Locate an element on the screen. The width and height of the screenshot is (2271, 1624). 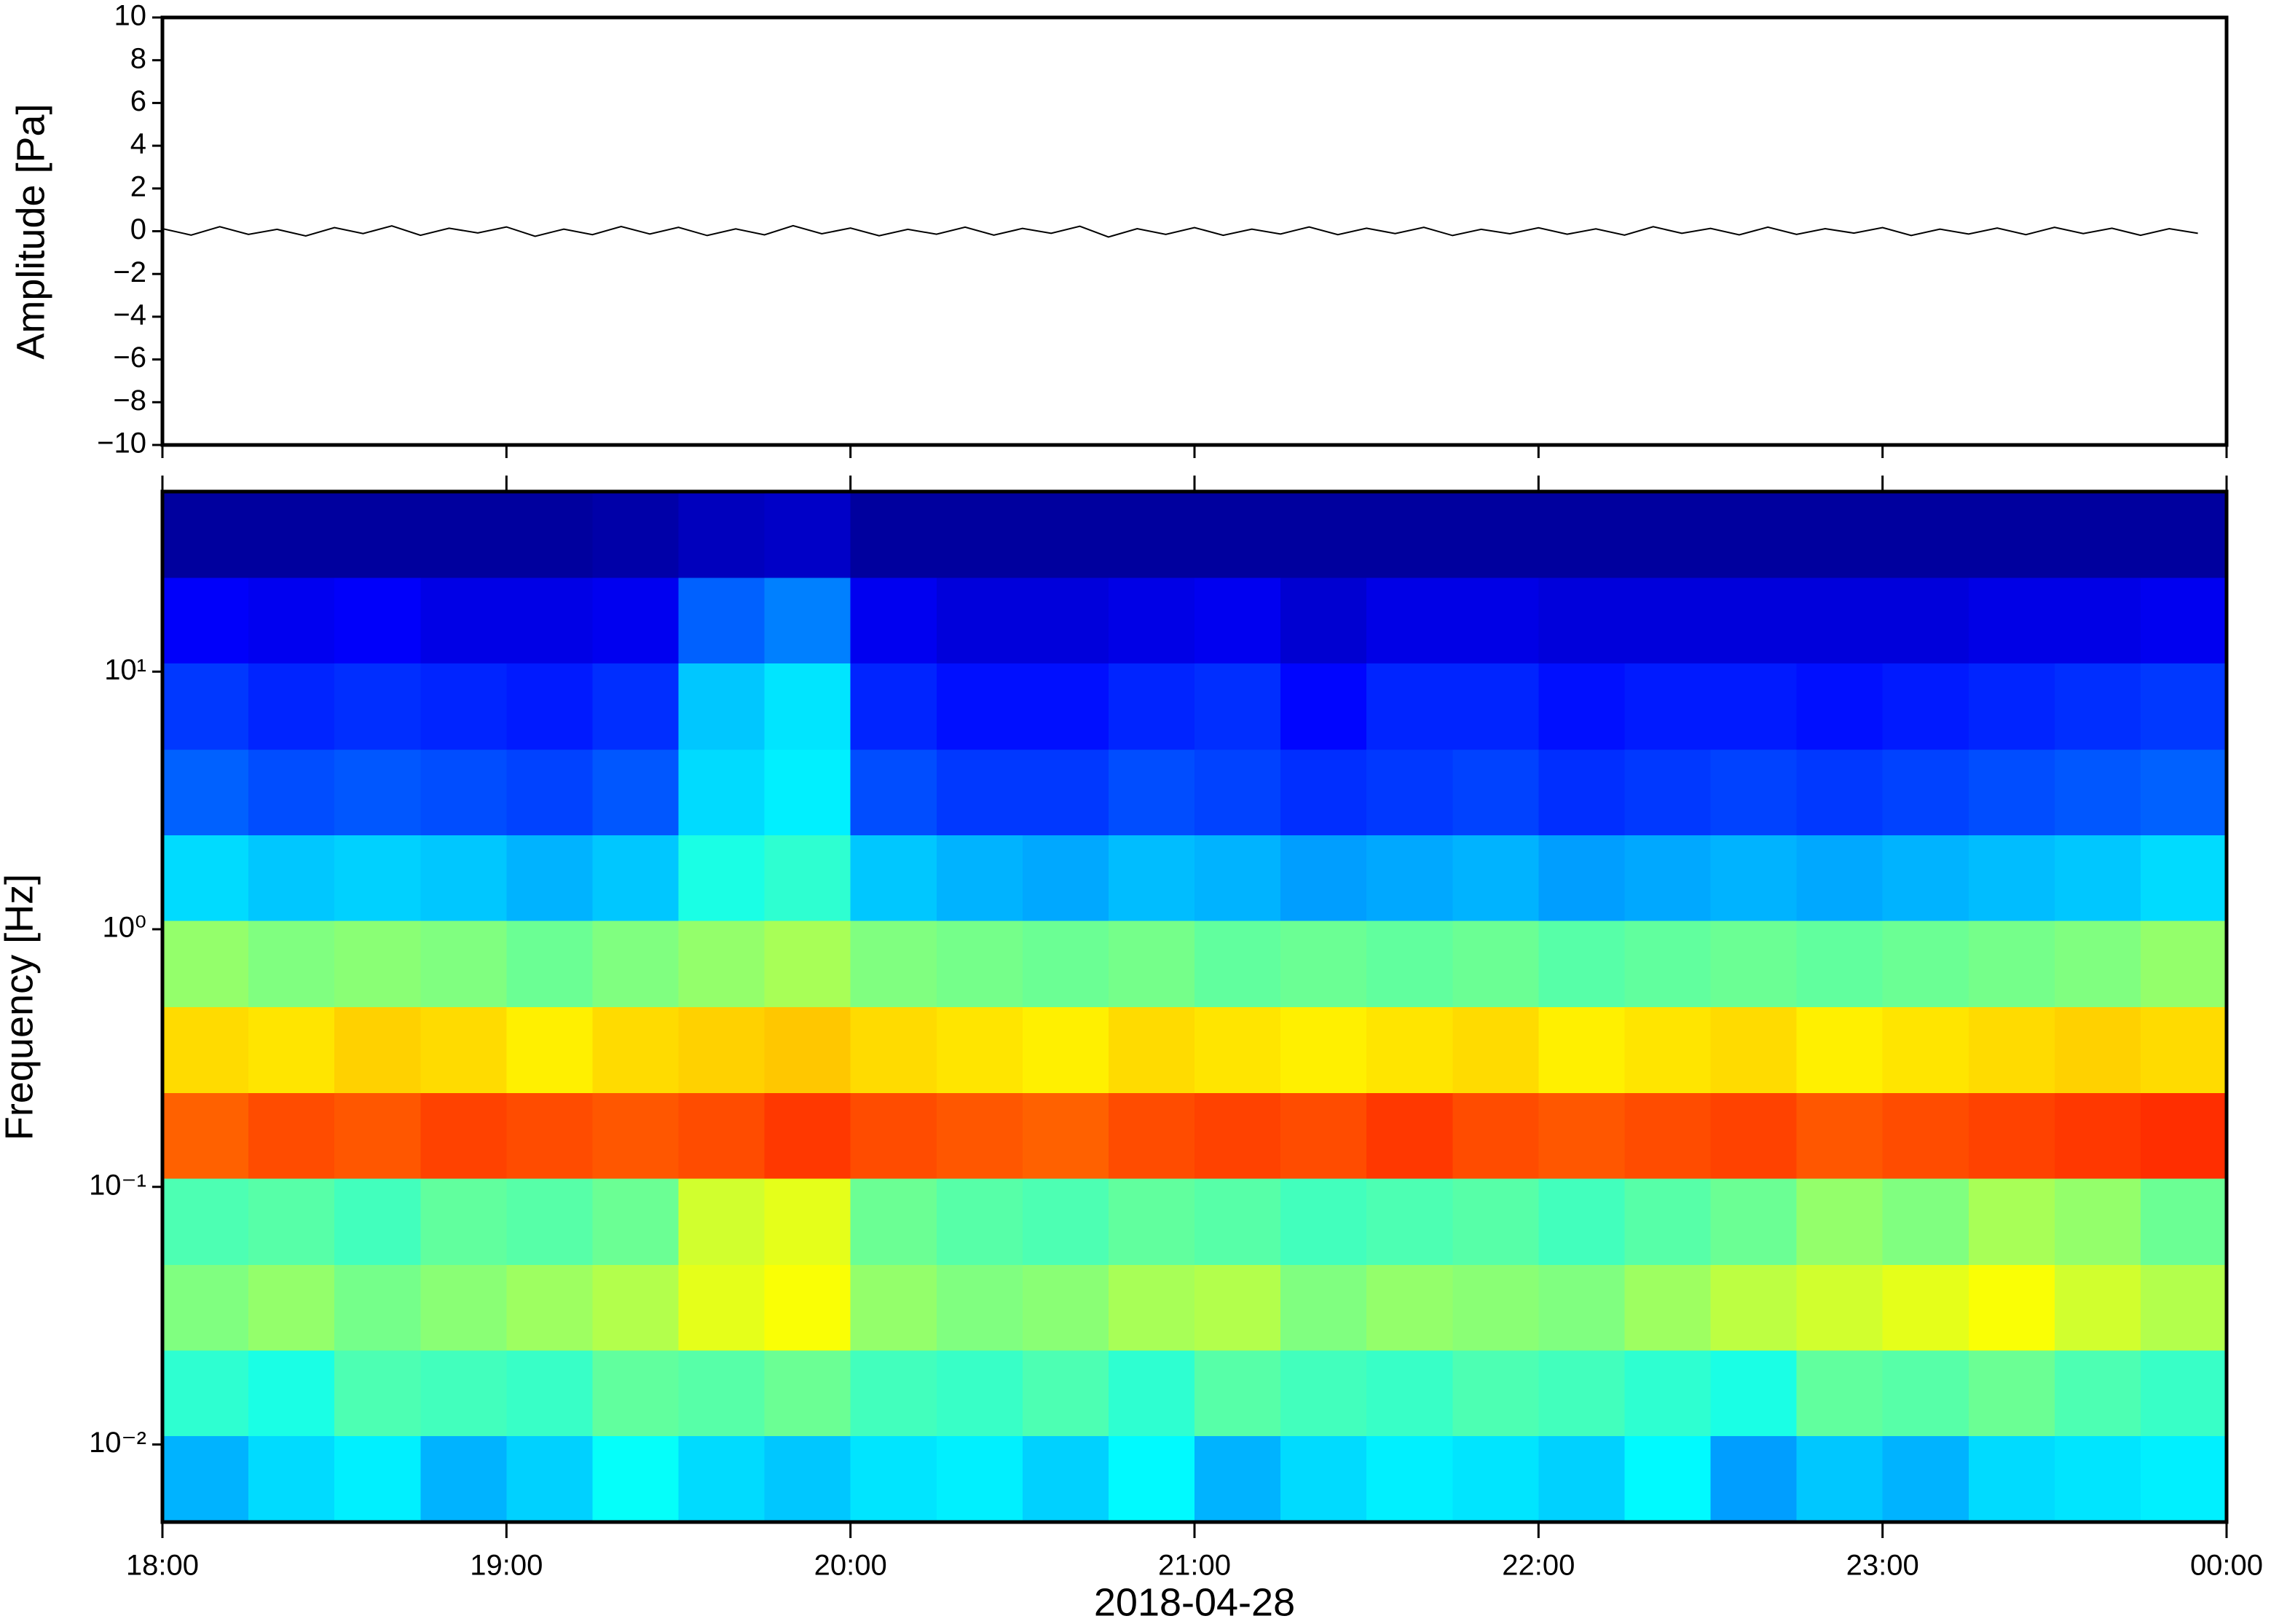
x-tick-label: 23:00 is located at coordinates (1882, 1566).